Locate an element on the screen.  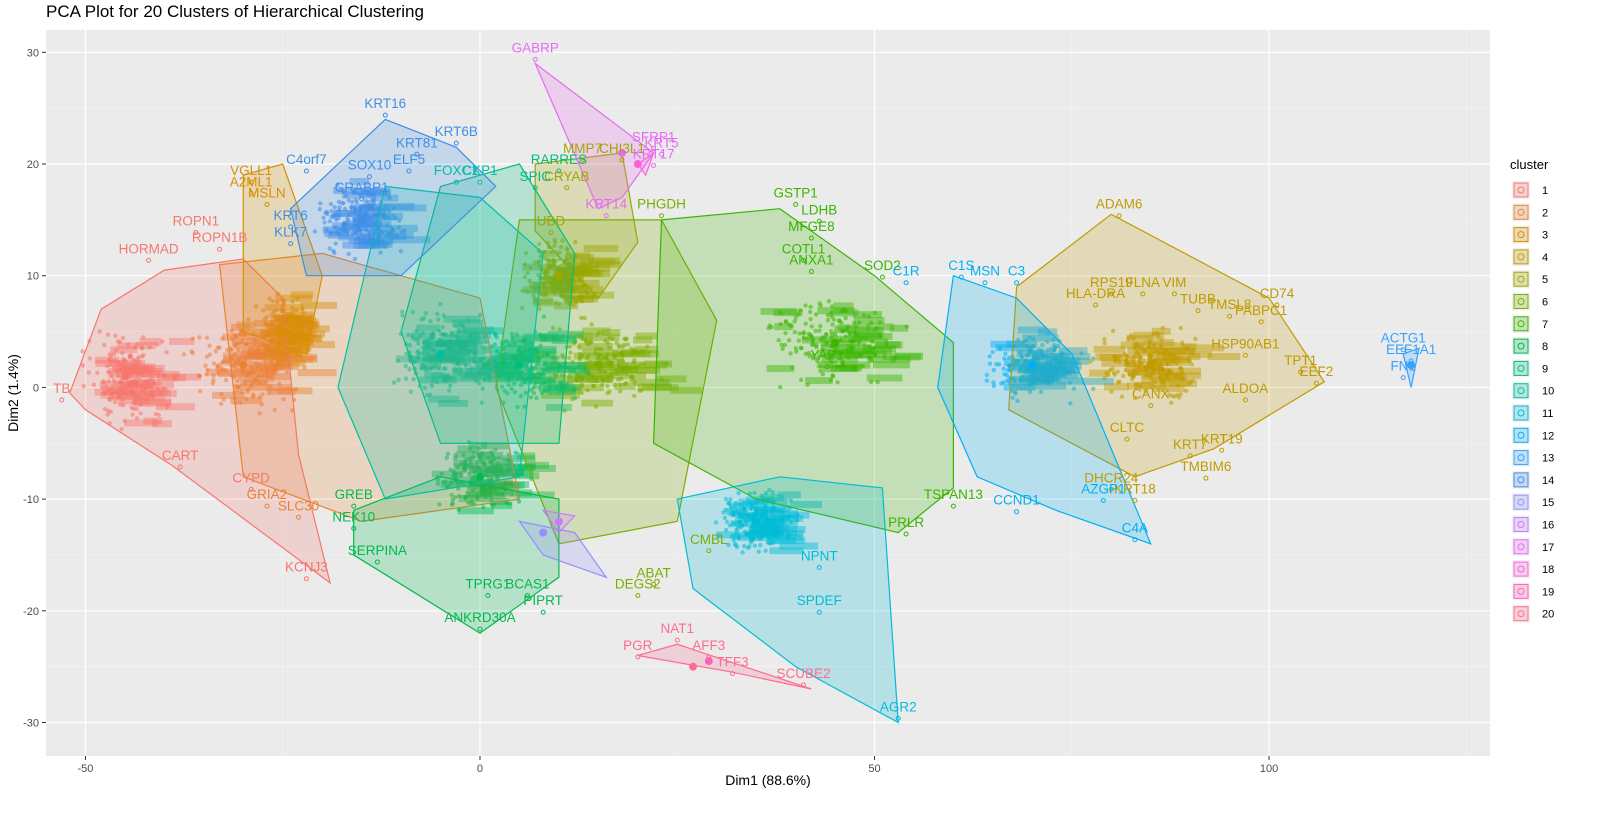
point-label: A2ML1 is located at coordinates (251, 181).